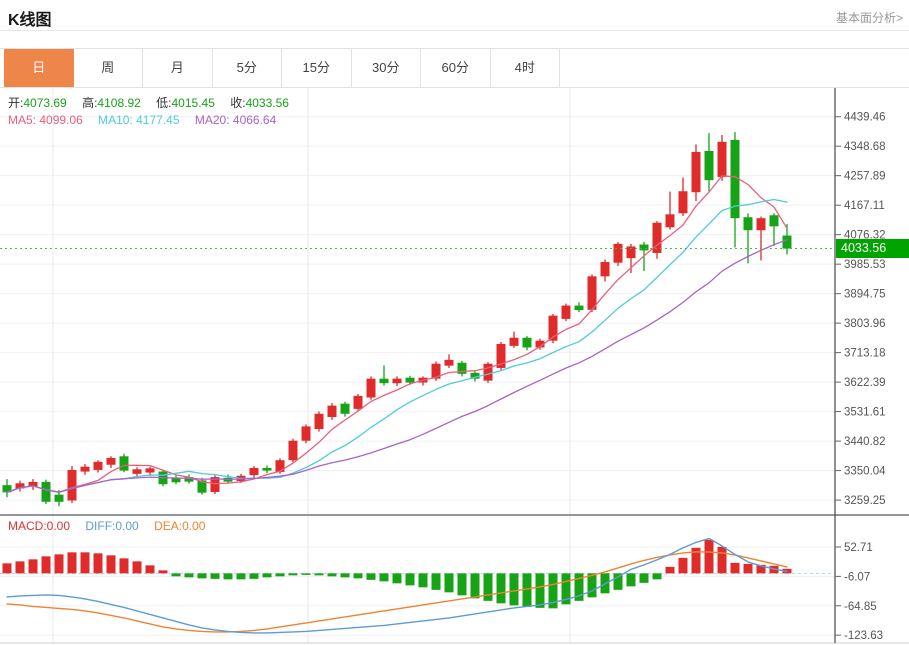  What do you see at coordinates (317, 68) in the screenshot?
I see `tab-15min: 15分` at bounding box center [317, 68].